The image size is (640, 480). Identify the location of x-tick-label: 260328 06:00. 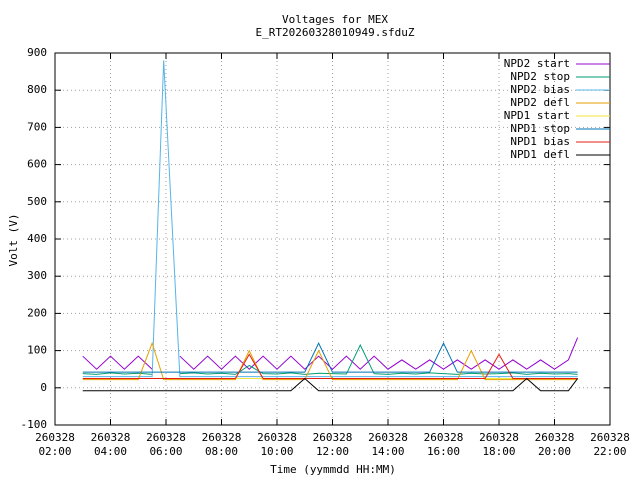
(166, 444).